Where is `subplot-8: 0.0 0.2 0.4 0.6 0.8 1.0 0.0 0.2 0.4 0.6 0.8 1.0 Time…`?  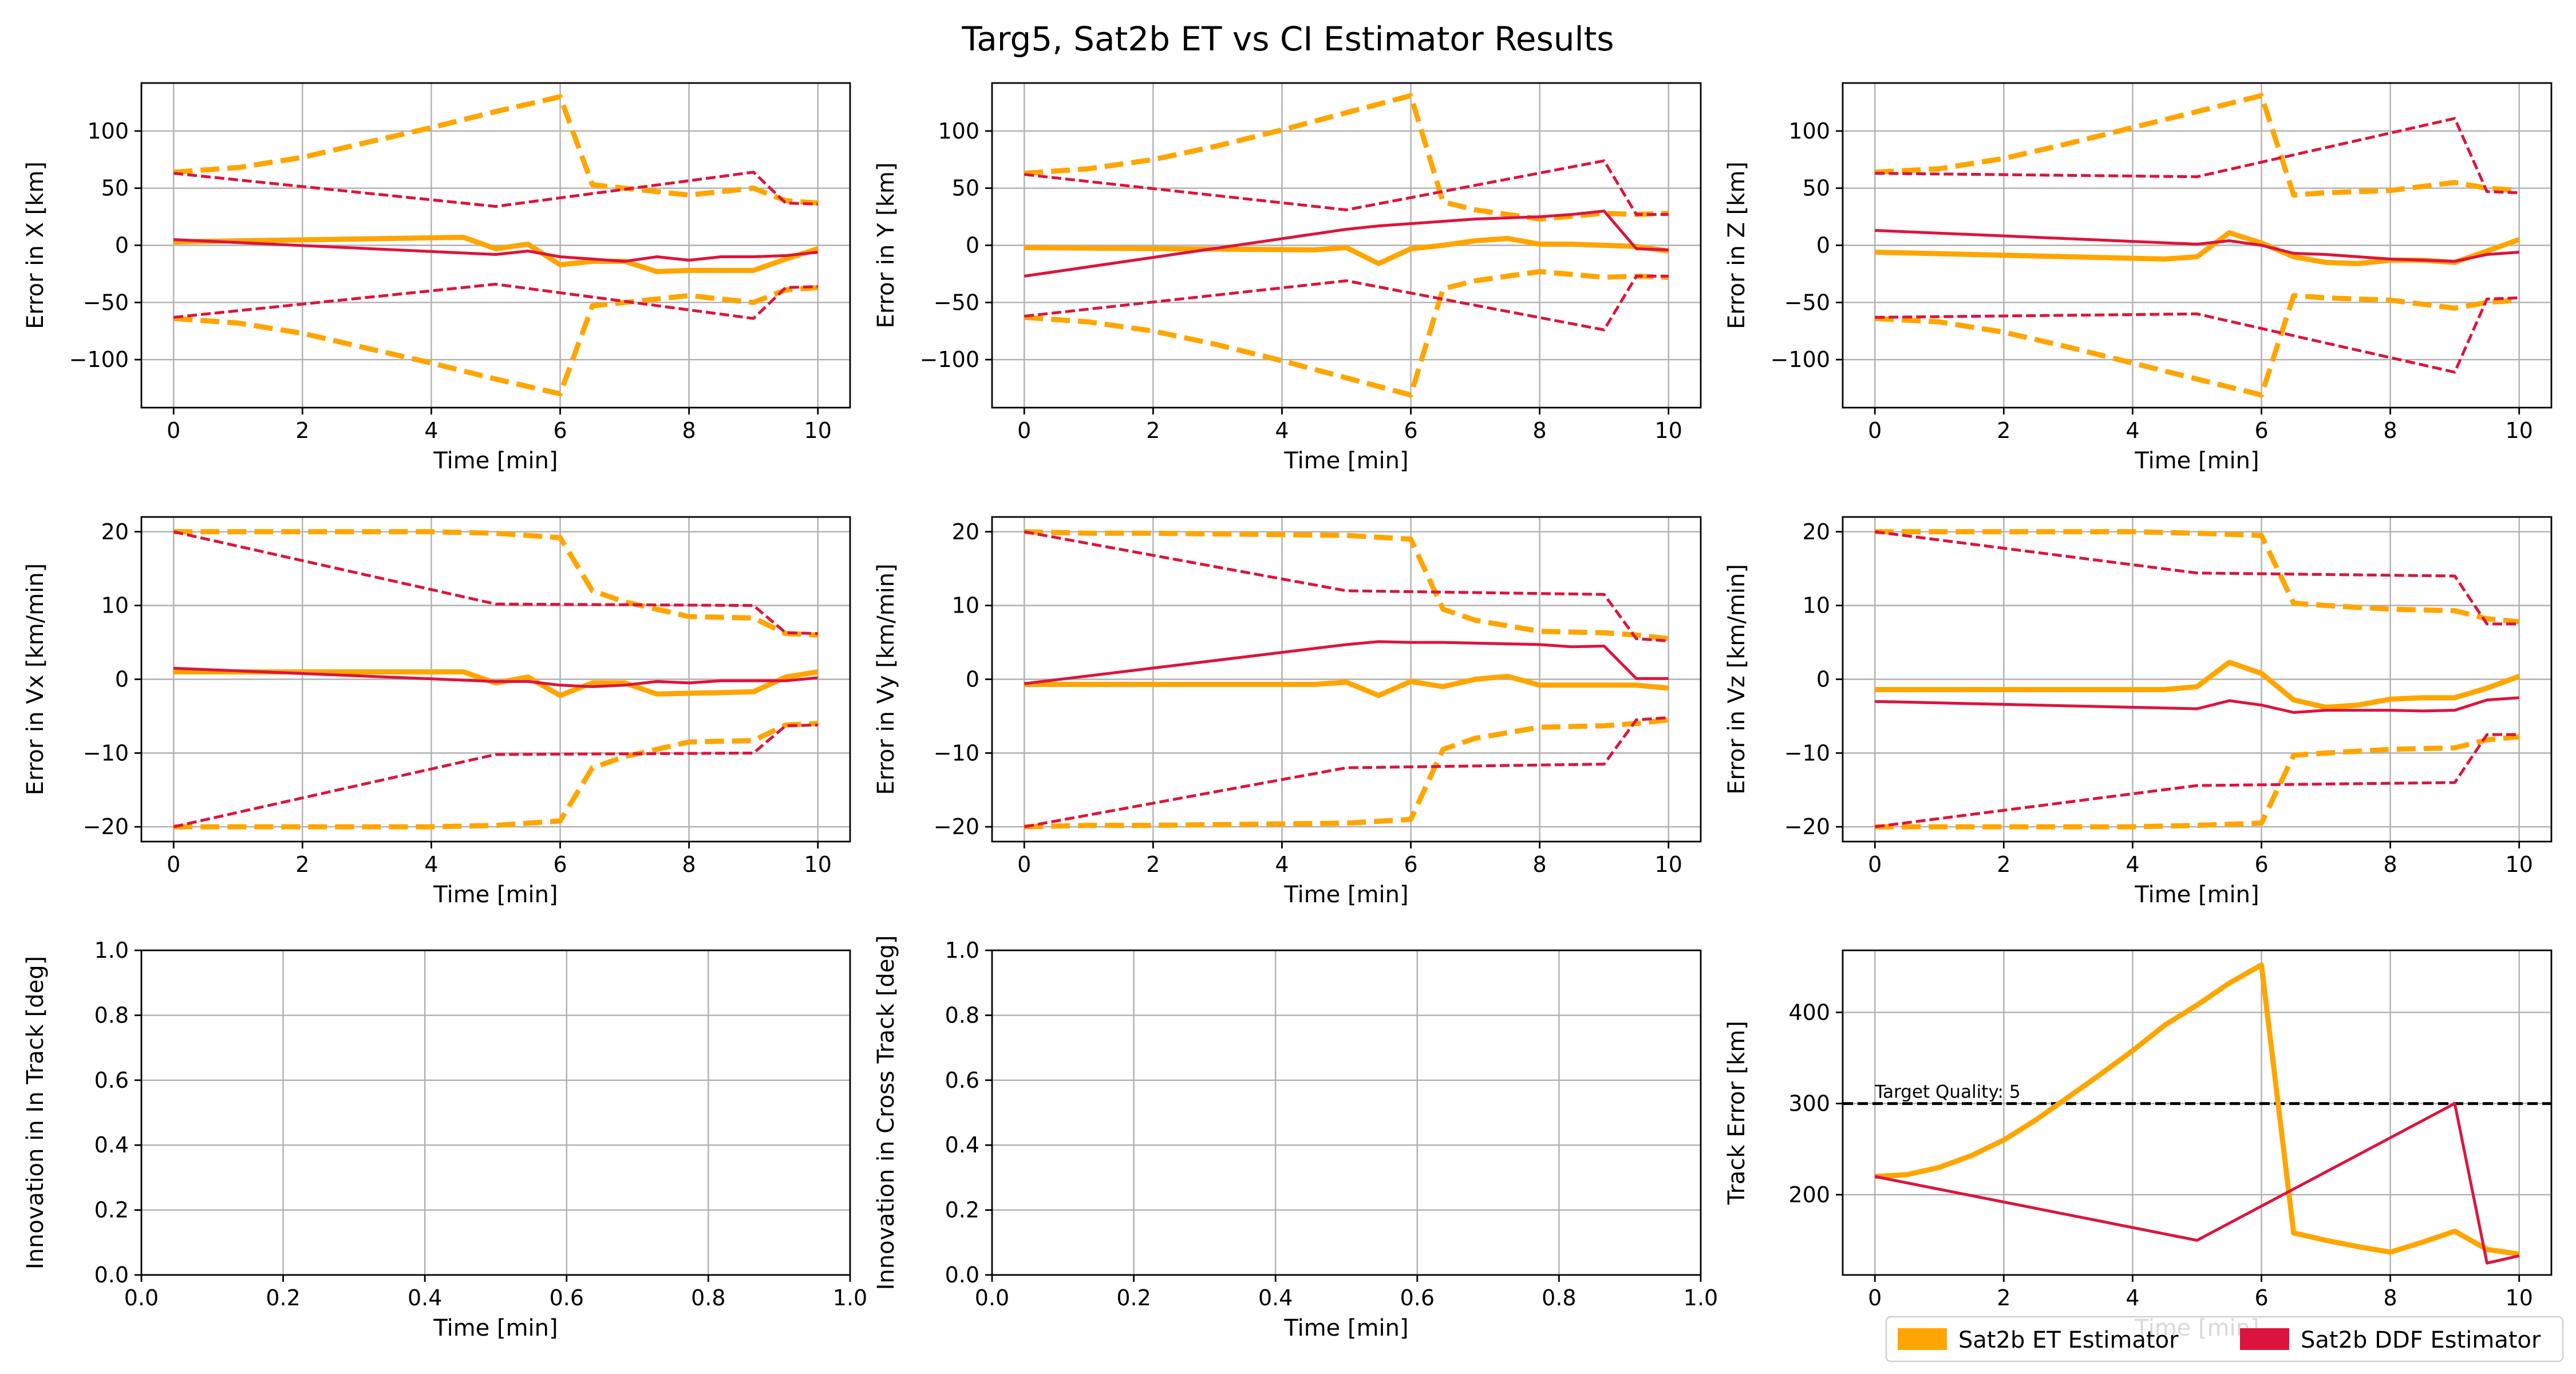
subplot-8: 0.0 0.2 0.4 0.6 0.8 1.0 0.0 0.2 0.4 0.6 0.8 1.0 Time… is located at coordinates (1295, 1138).